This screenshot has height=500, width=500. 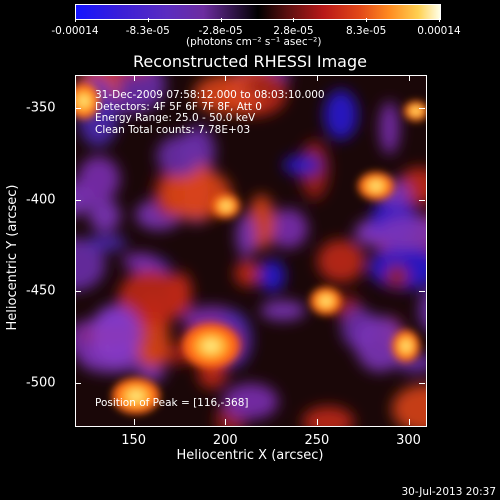 I want to click on y-tick-label: -400, so click(x=41, y=200).